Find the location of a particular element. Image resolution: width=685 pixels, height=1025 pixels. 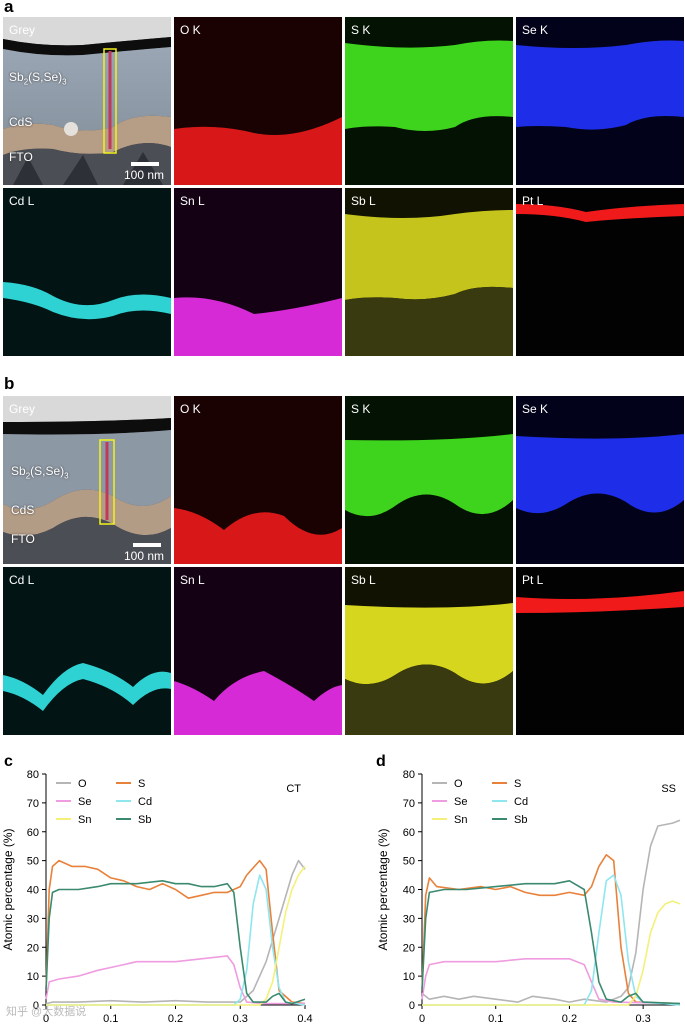

map-s-b: S K is located at coordinates (429, 480).